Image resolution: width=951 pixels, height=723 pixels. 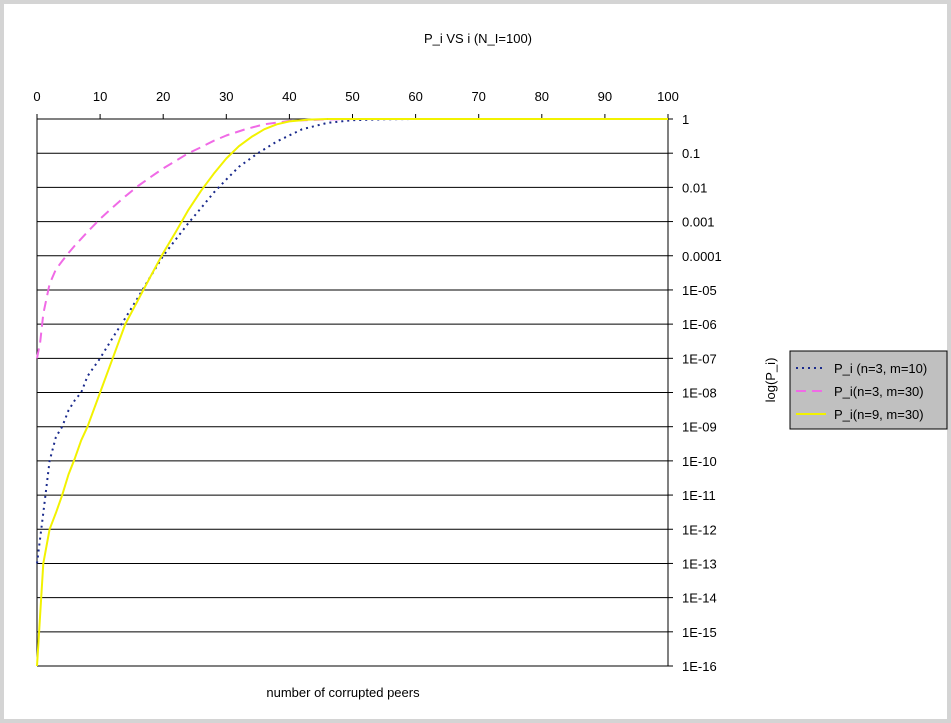 I want to click on x-tick-label: 80, so click(x=542, y=96).